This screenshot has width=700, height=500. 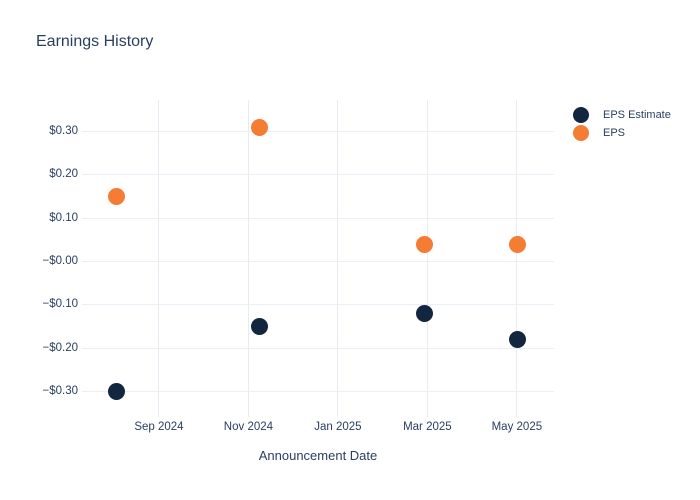 I want to click on x-tick-label: Mar 2025, so click(x=427, y=427).